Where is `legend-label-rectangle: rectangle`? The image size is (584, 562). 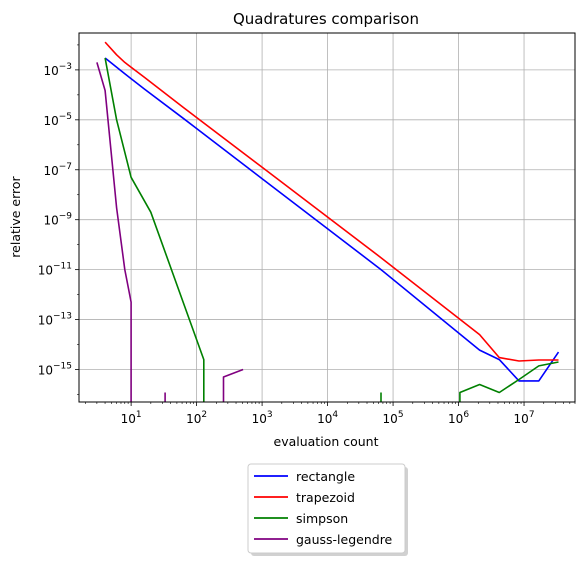 legend-label-rectangle: rectangle is located at coordinates (325, 476).